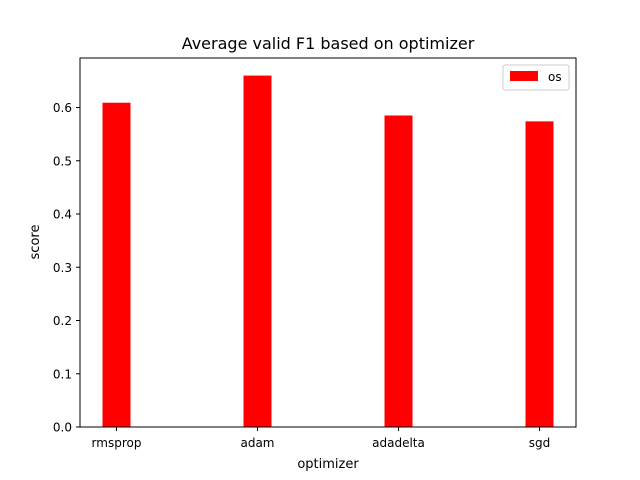  Describe the element at coordinates (62, 161) in the screenshot. I see `y-tick-label: 0.5` at that location.